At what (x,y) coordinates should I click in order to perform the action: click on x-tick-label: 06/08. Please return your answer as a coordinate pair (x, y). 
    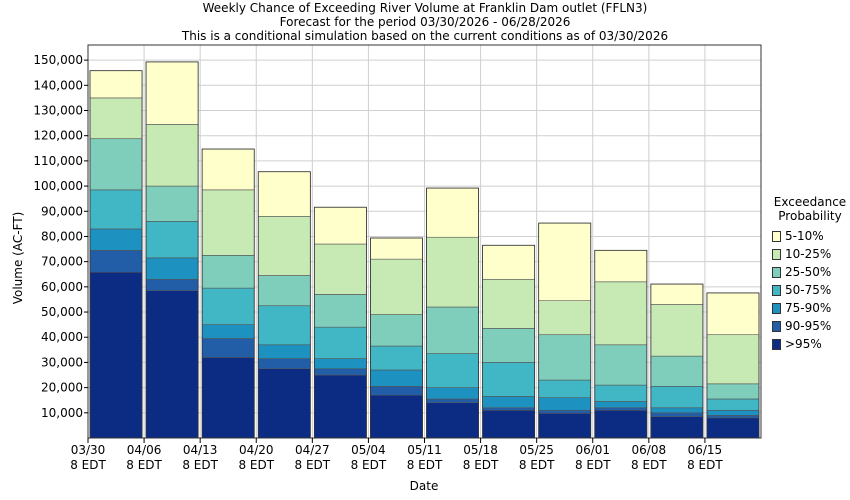
    Looking at the image, I should click on (649, 450).